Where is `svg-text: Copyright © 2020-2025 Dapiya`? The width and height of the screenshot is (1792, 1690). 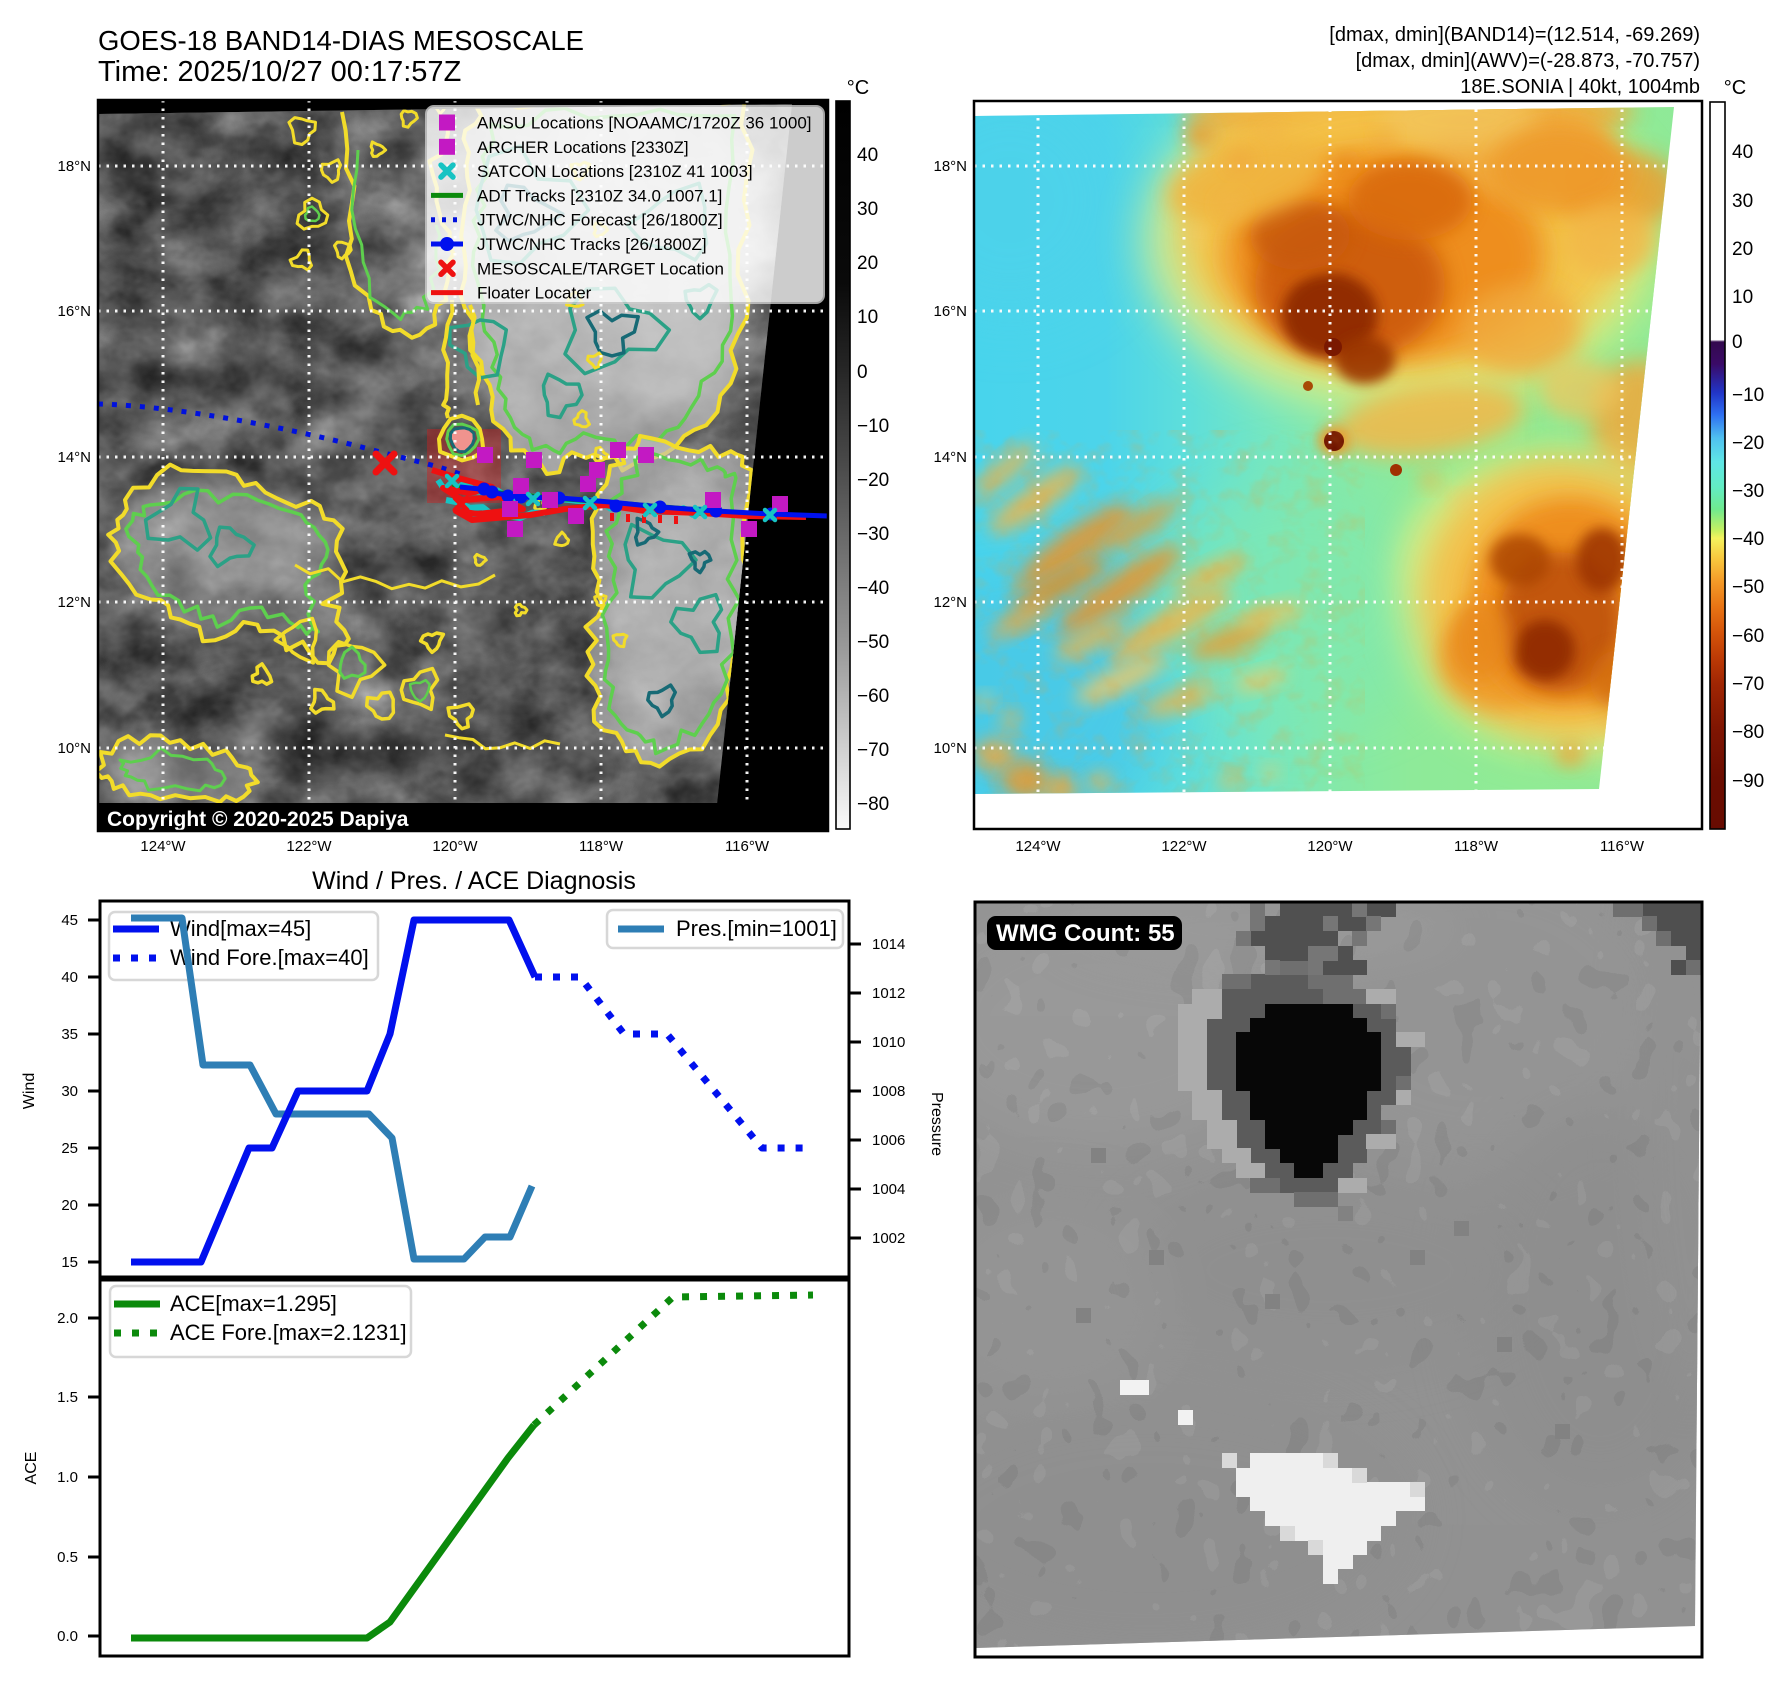
svg-text: Copyright © 2020-2025 Dapiya is located at coordinates (258, 819).